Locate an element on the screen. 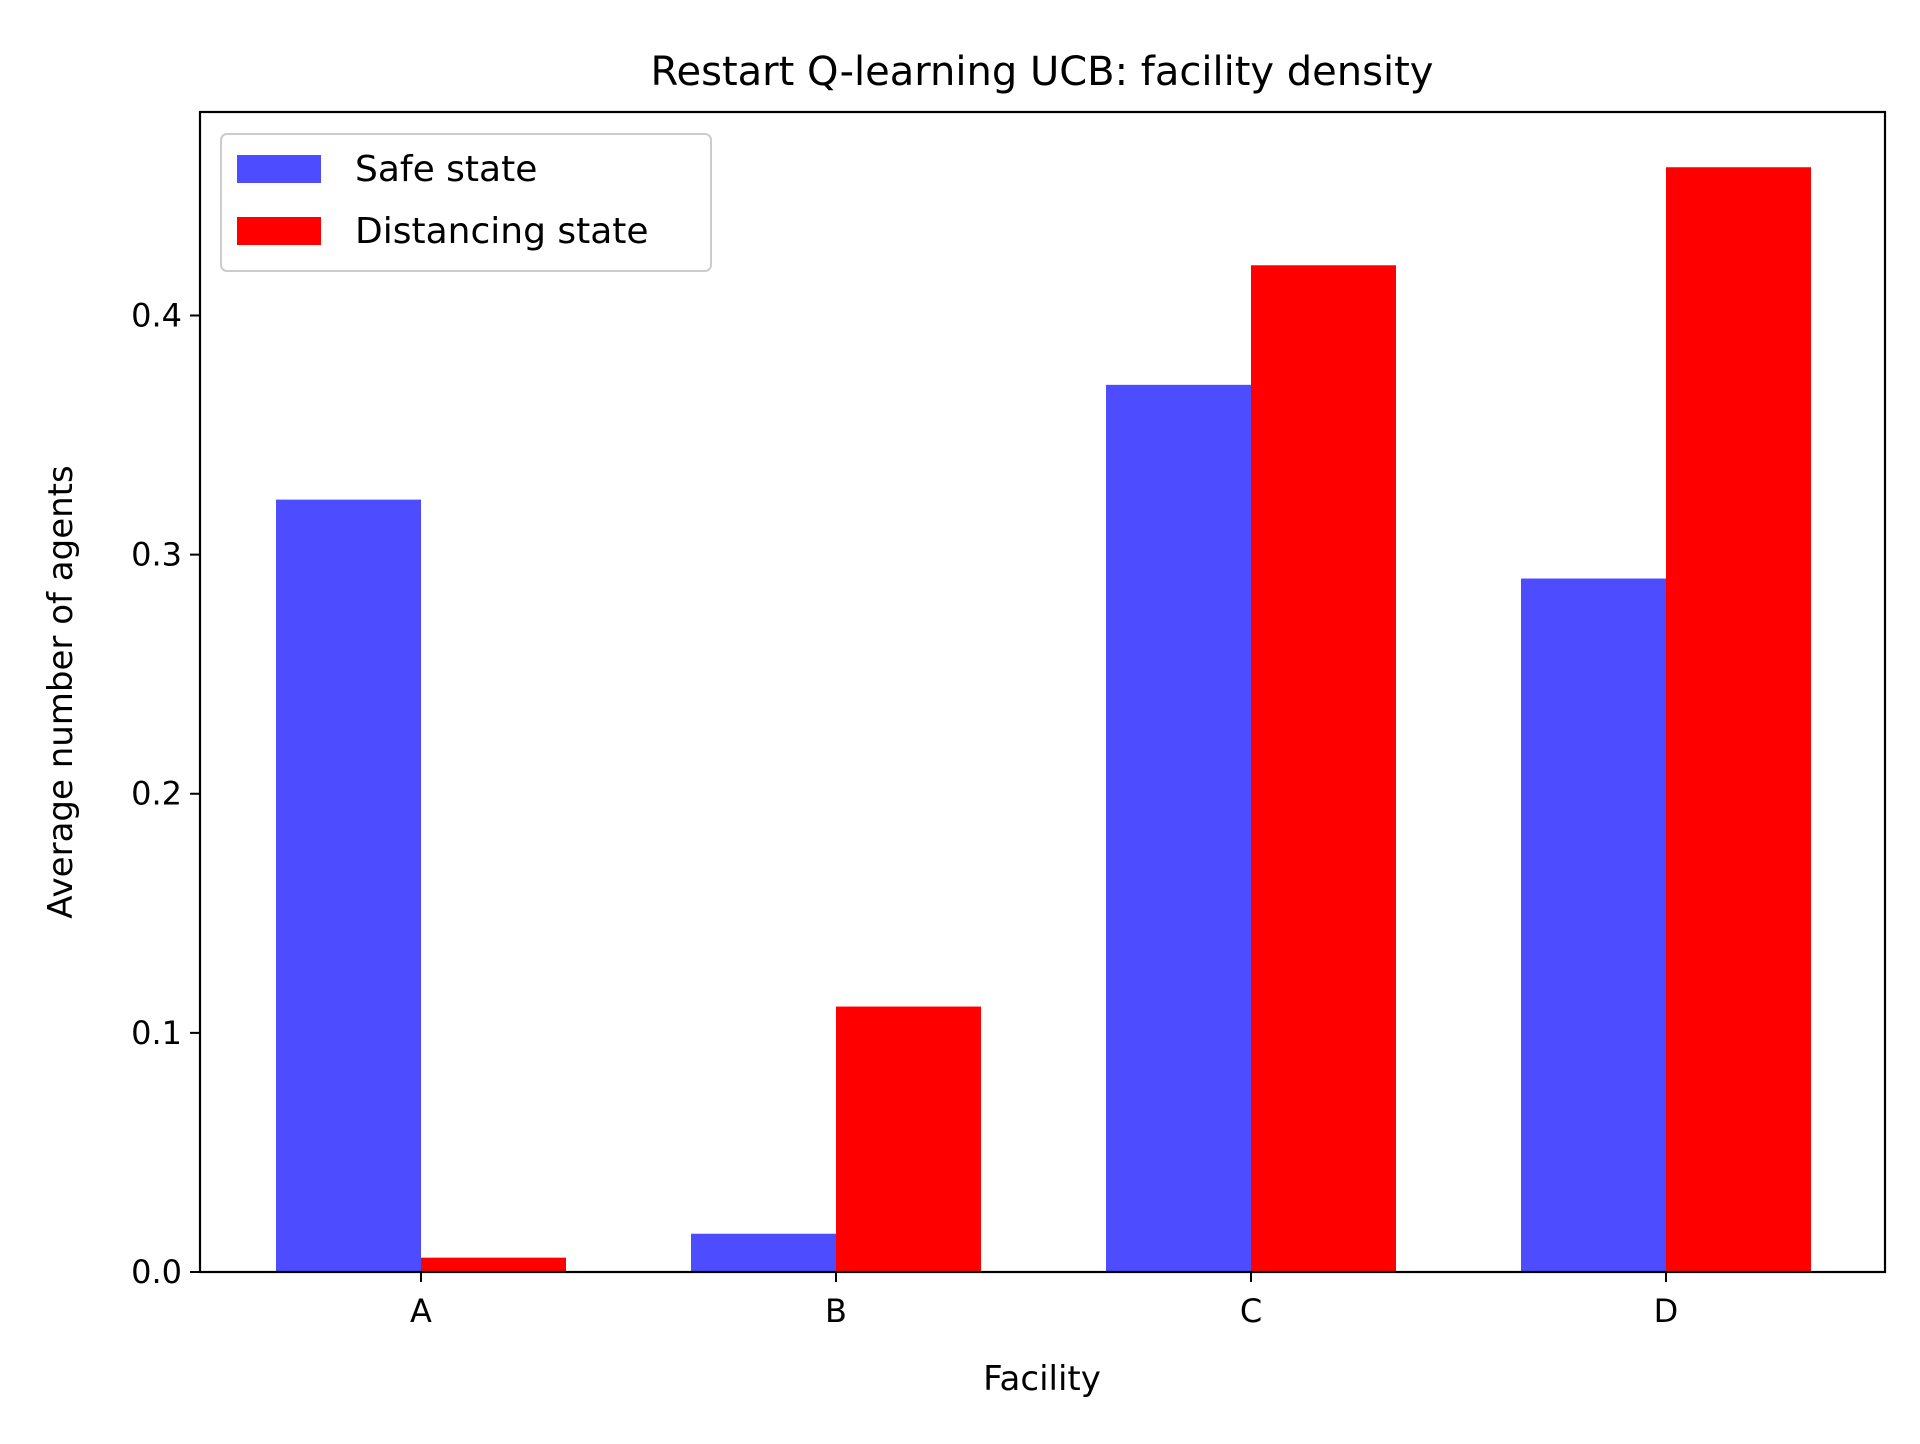 This screenshot has height=1444, width=1920. legend-label-safe-state: Safe state is located at coordinates (446, 169).